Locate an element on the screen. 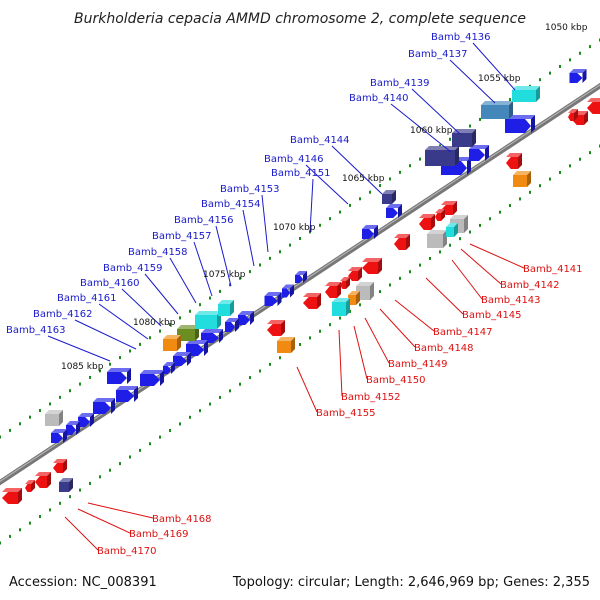  tick-label: 1060 kbp is located at coordinates (431, 131).